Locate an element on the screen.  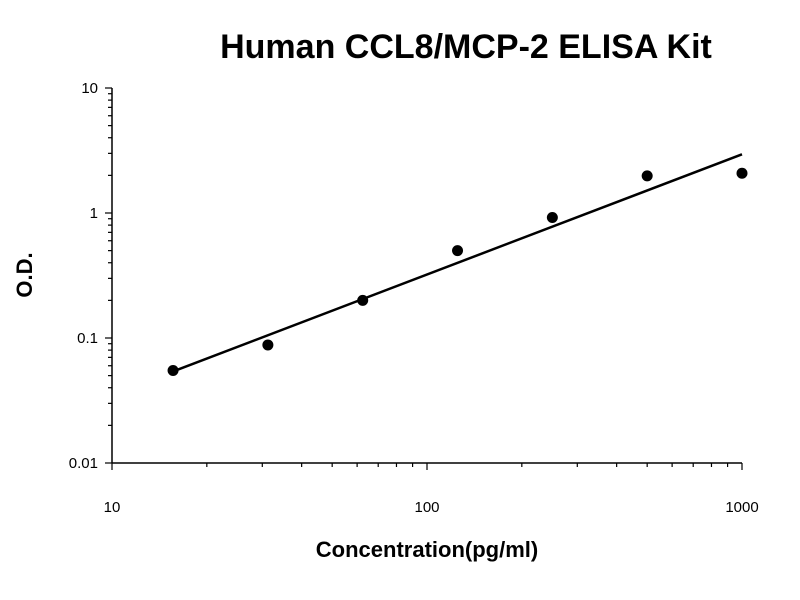
x-tick-label: 1000 is located at coordinates (741, 507).